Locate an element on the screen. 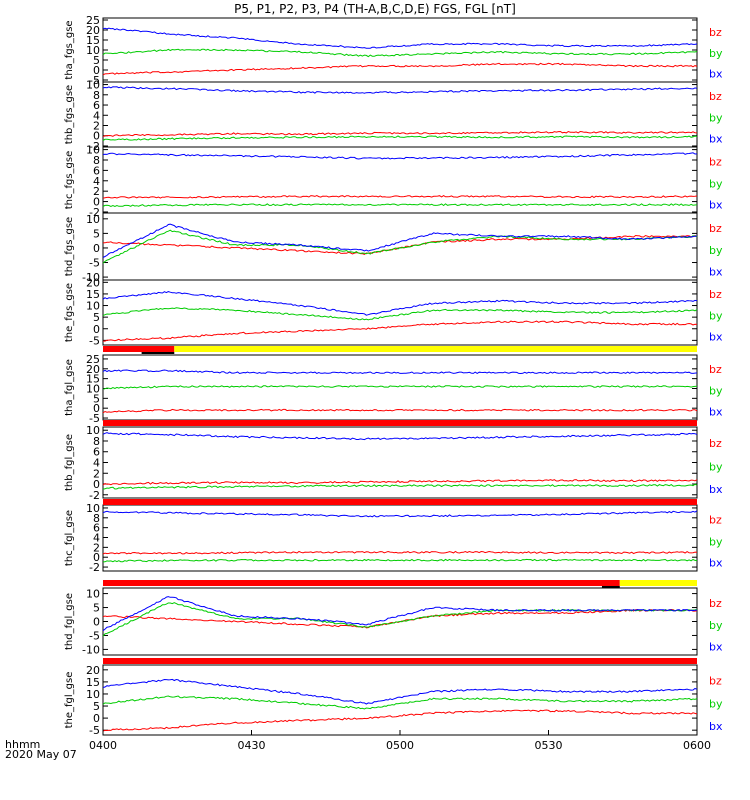 The height and width of the screenshot is (800, 750). y-axis-label: thb_fgl_gse is located at coordinates (69, 462).